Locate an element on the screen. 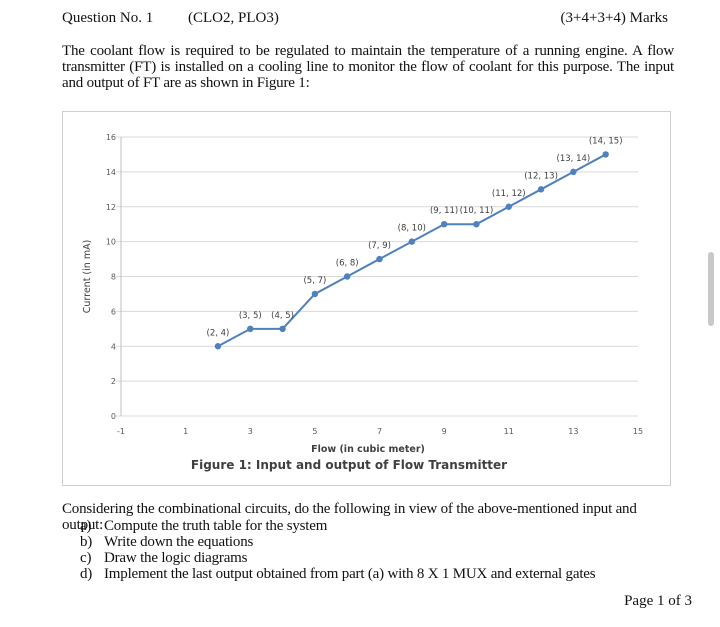 The height and width of the screenshot is (627, 720). y-tick-label: 8 is located at coordinates (113, 277).